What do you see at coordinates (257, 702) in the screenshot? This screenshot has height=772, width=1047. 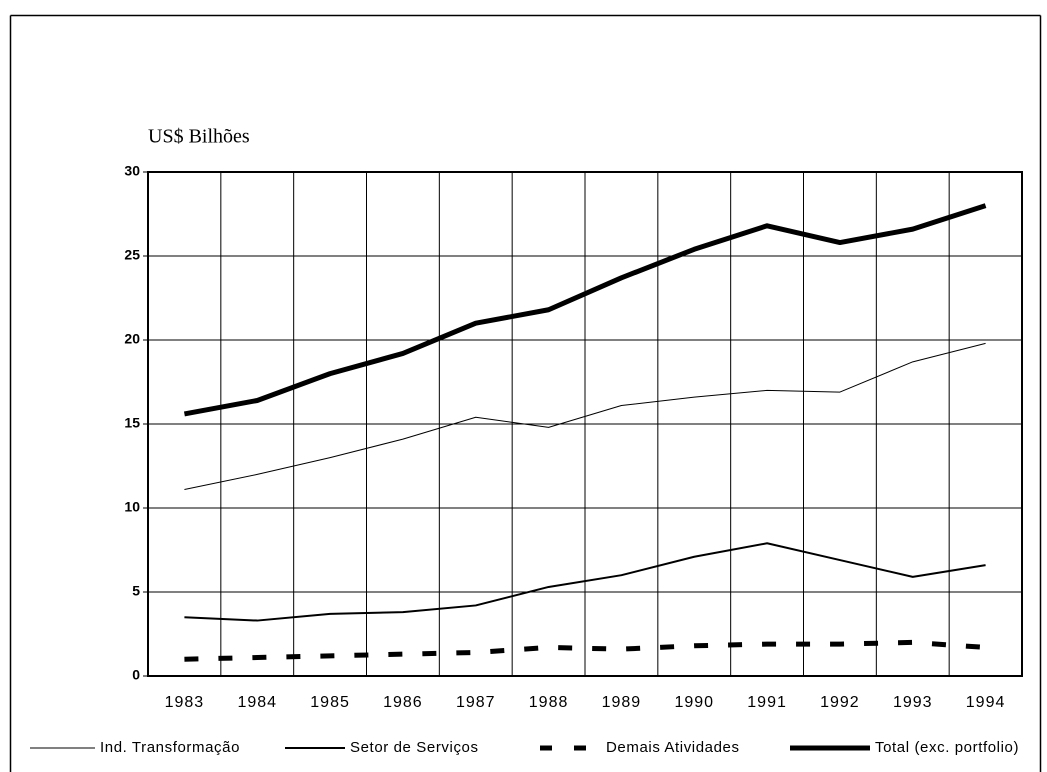 I see `x-tick-label: 1984` at bounding box center [257, 702].